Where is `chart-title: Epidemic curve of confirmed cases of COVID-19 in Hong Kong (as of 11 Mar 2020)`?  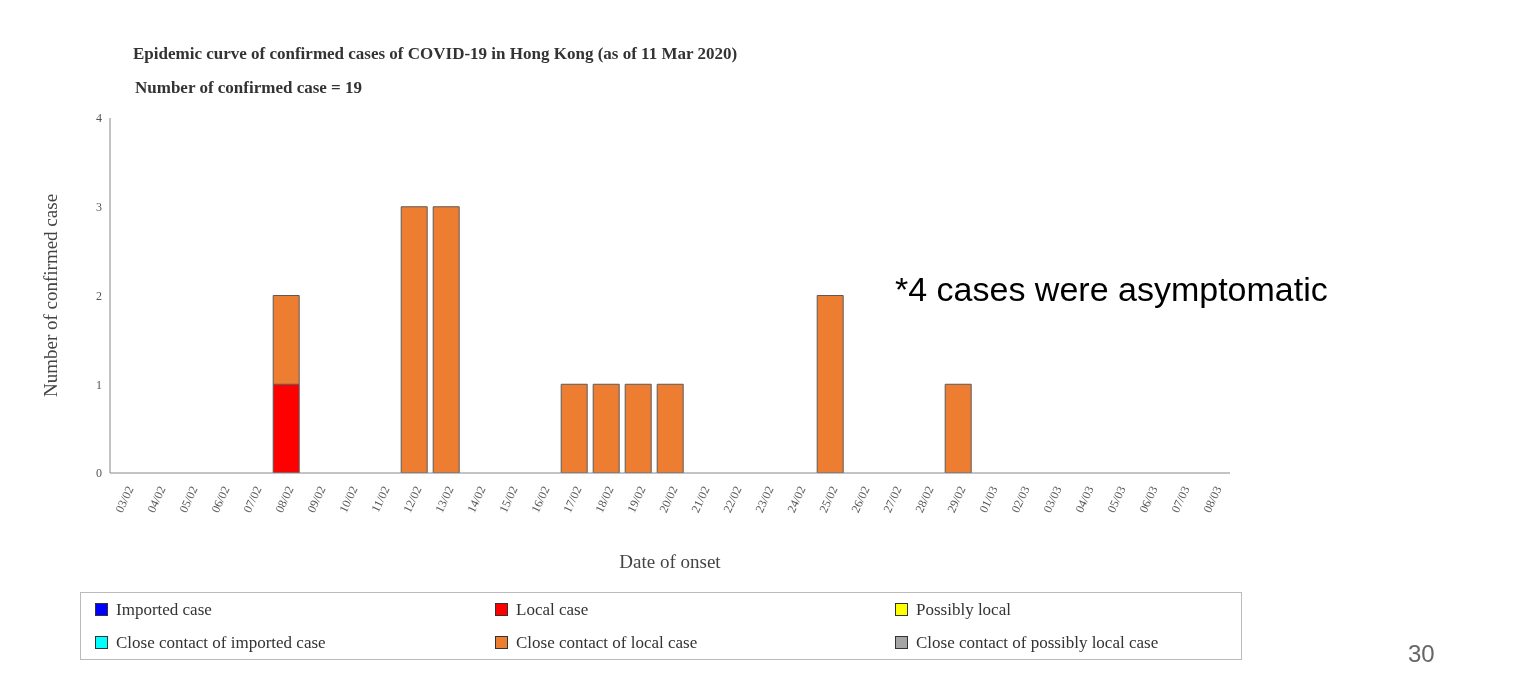
chart-title: Epidemic curve of confirmed cases of COVID-19 in Hong Kong (as of 11 Mar 2020) is located at coordinates (435, 54).